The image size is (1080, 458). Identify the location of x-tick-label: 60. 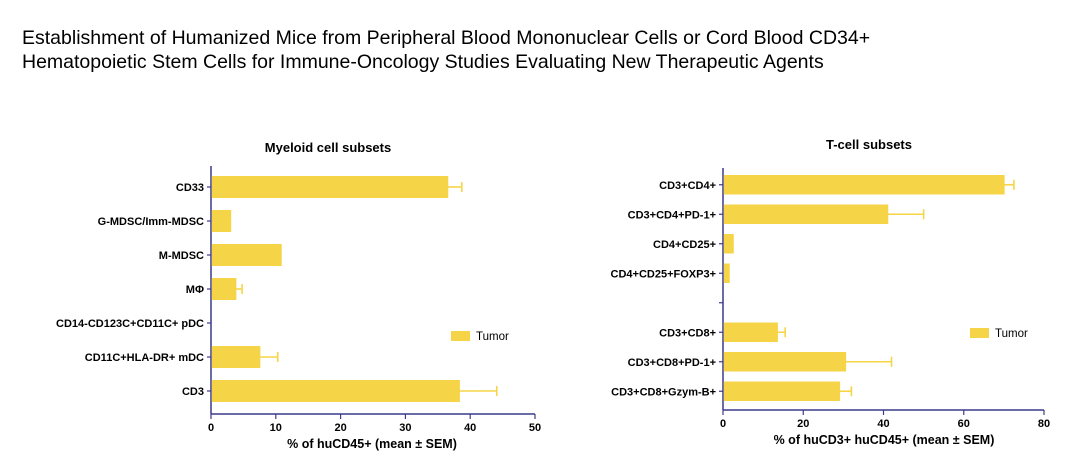
(964, 424).